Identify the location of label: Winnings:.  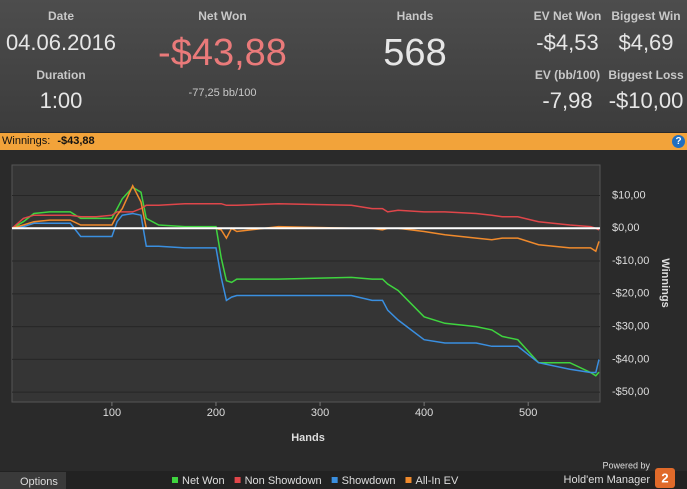
(26, 141).